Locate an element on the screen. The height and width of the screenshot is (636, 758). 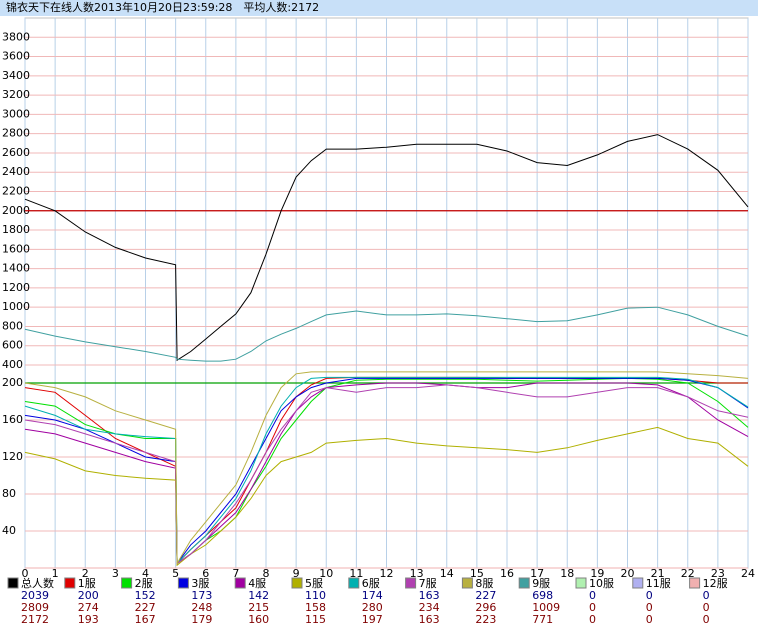
x-tick-label: 5 is located at coordinates (175, 573).